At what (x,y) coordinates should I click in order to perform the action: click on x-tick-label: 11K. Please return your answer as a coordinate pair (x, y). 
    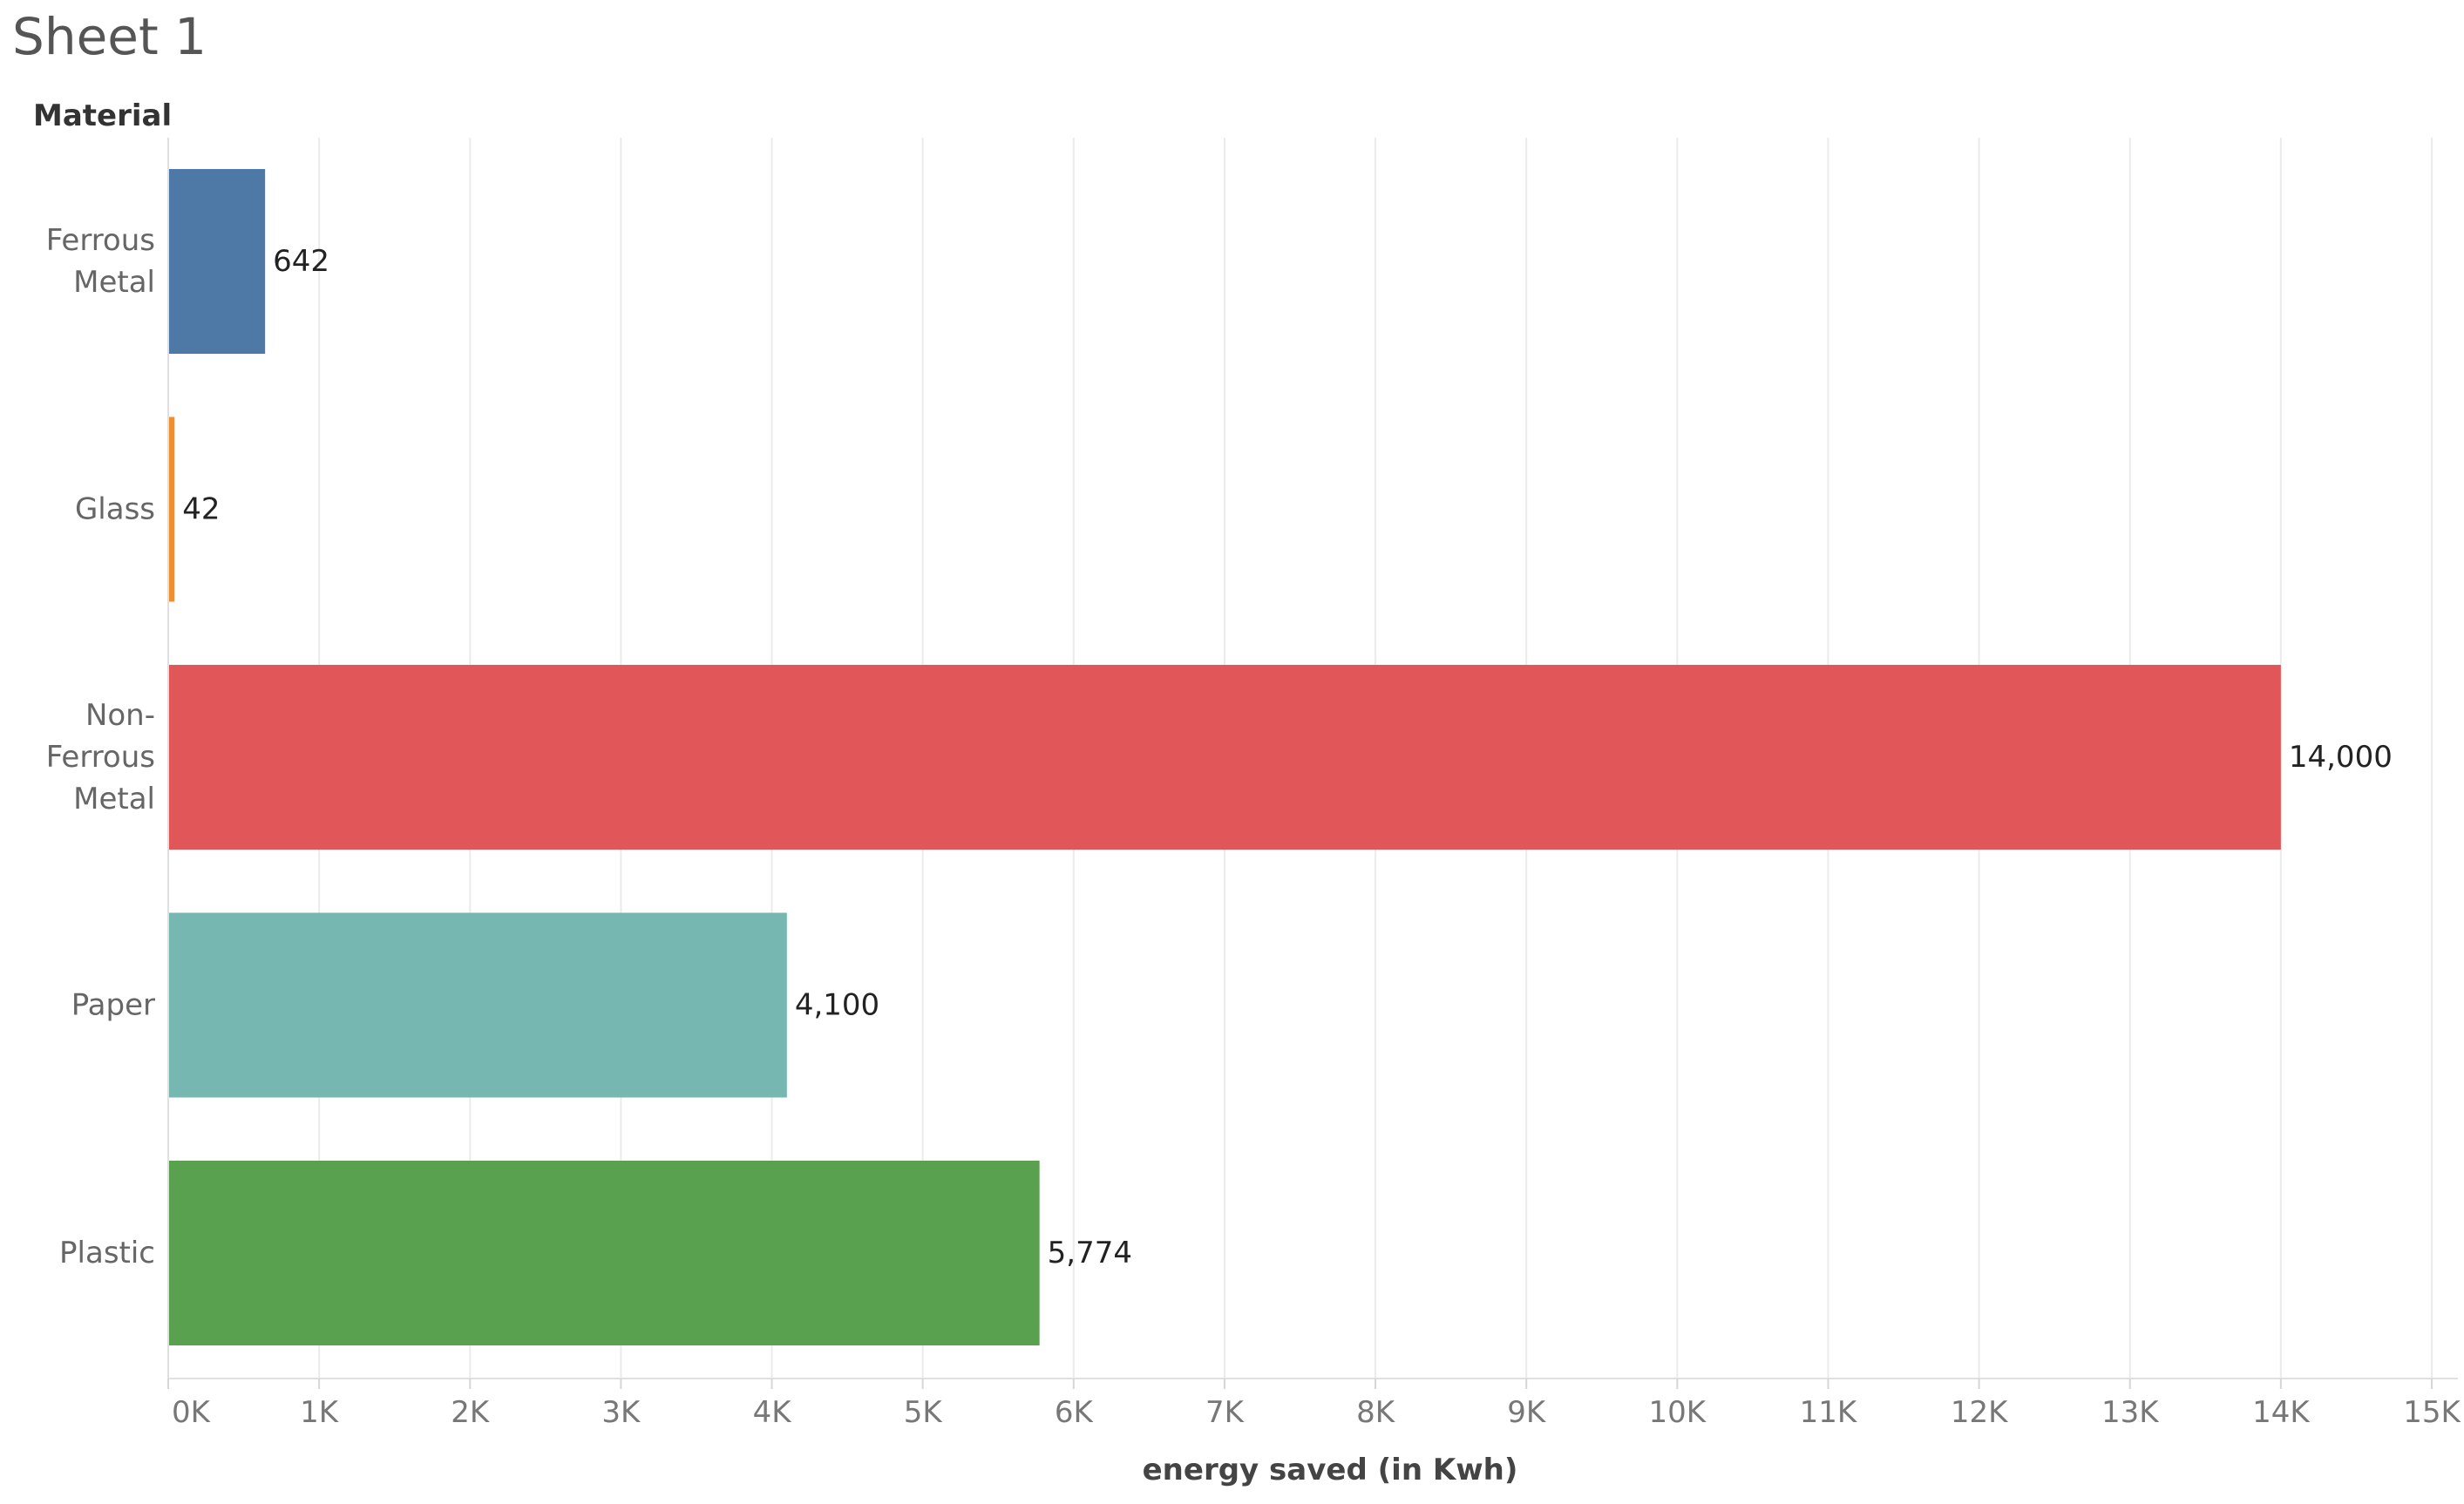
    Looking at the image, I should click on (1829, 1412).